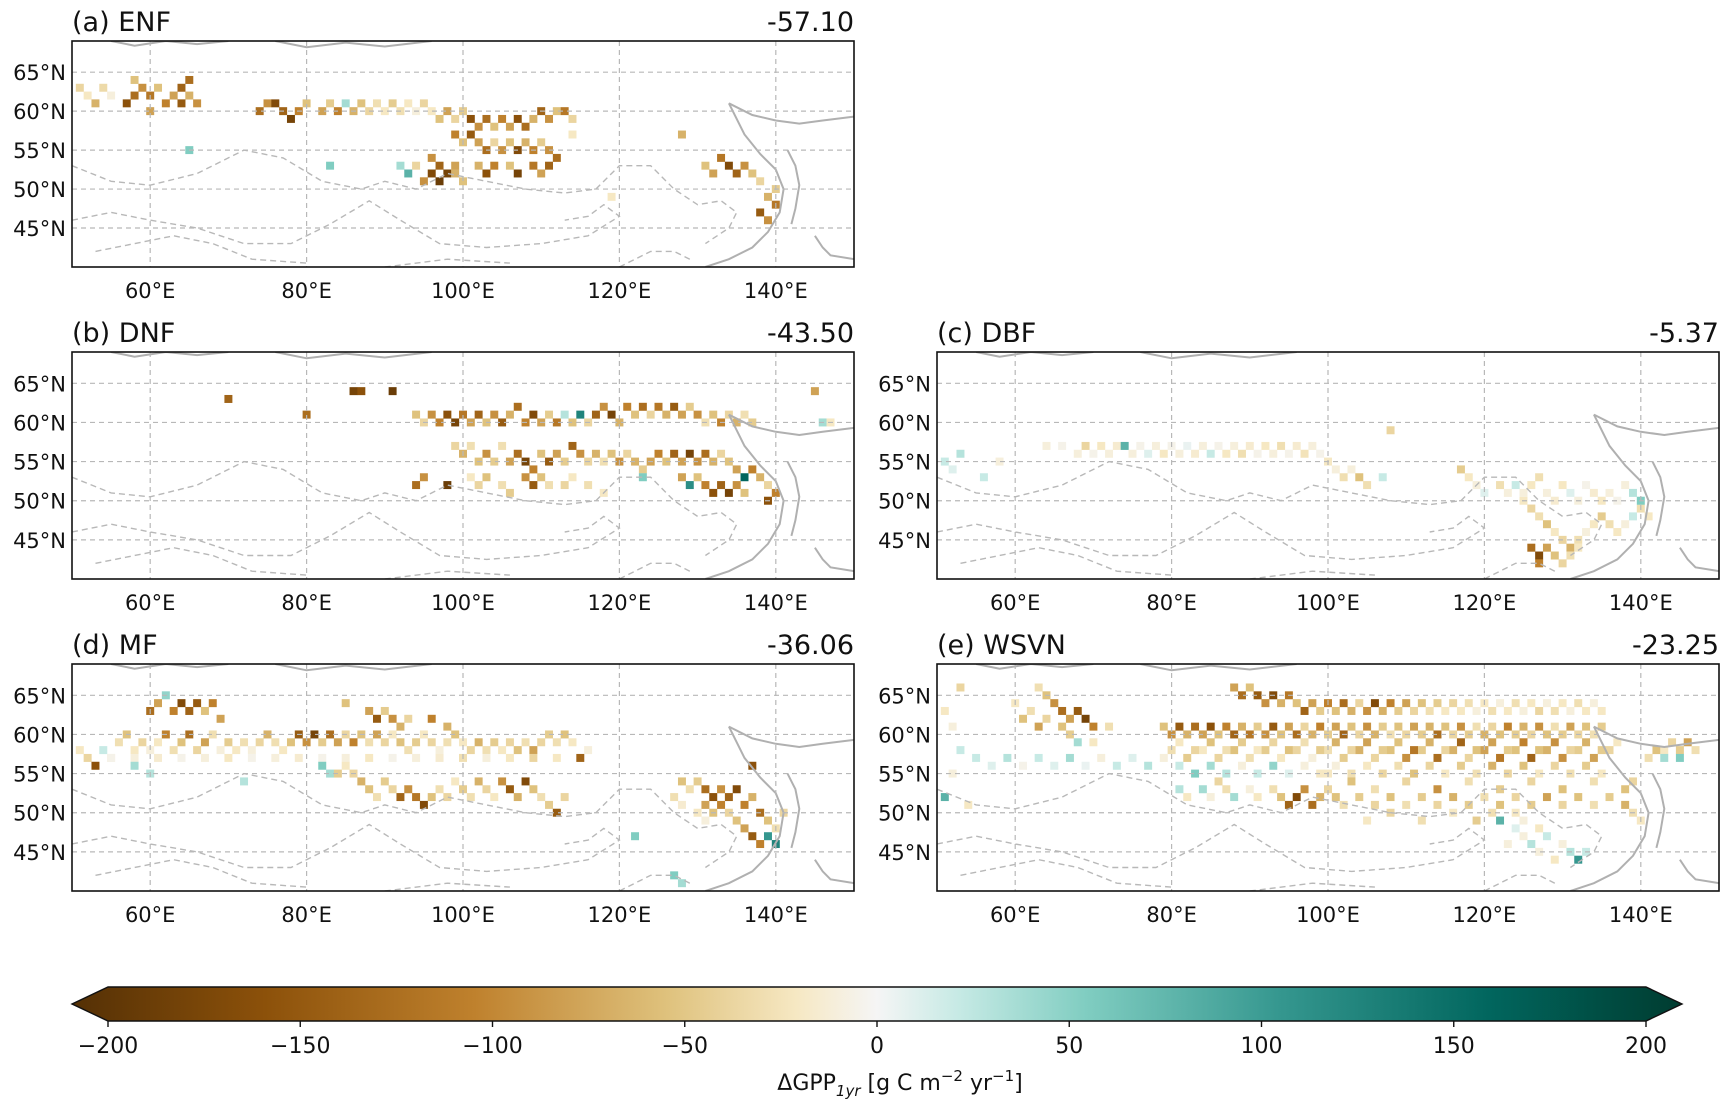 This screenshot has height=1102, width=1725. Describe the element at coordinates (1001, 645) in the screenshot. I see `panel-title: (e) WSVN` at that location.